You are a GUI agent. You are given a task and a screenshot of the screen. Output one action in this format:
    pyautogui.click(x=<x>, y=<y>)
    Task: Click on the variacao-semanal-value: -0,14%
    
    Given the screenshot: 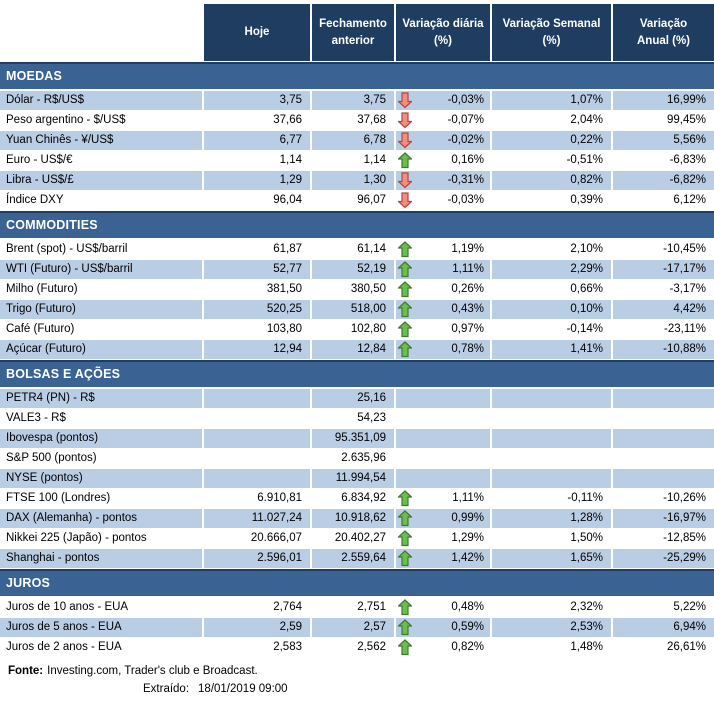 What is the action you would take?
    pyautogui.click(x=584, y=329)
    